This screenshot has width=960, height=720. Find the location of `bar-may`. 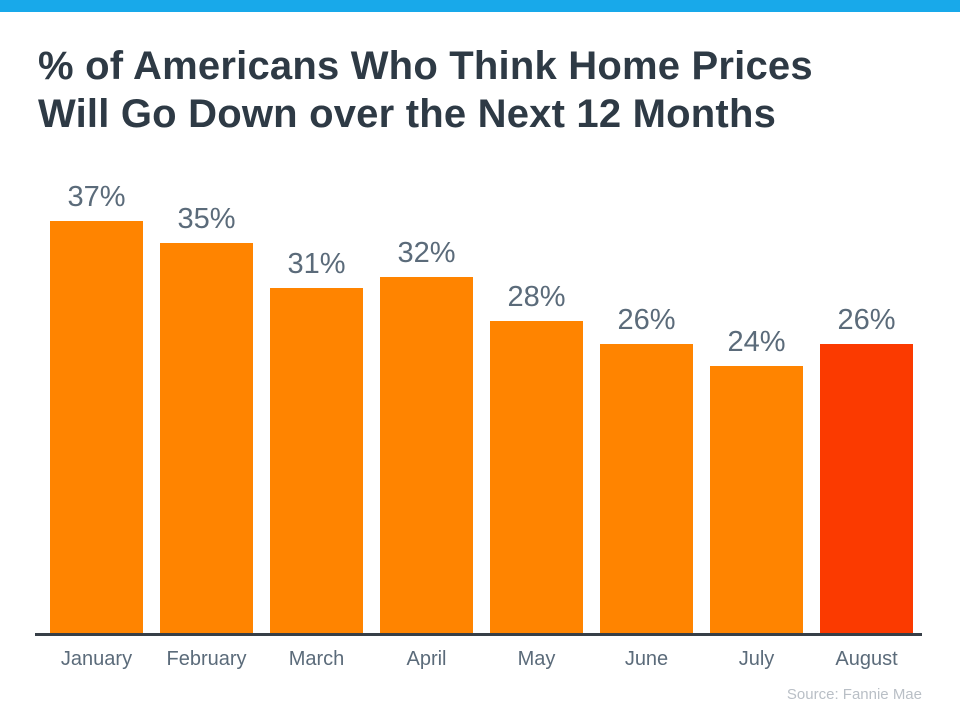

bar-may is located at coordinates (536, 477).